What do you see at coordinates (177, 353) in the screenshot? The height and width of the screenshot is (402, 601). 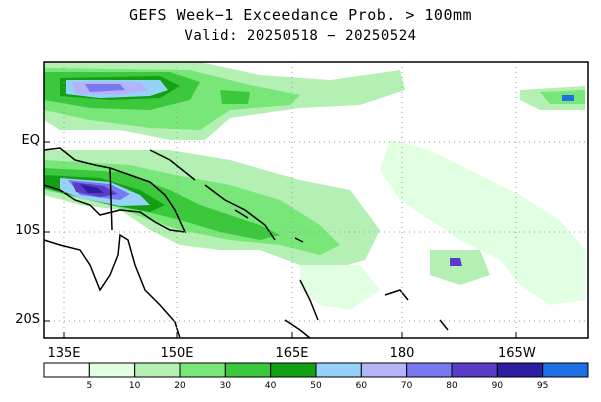 I see `x-tick-label: 150E` at bounding box center [177, 353].